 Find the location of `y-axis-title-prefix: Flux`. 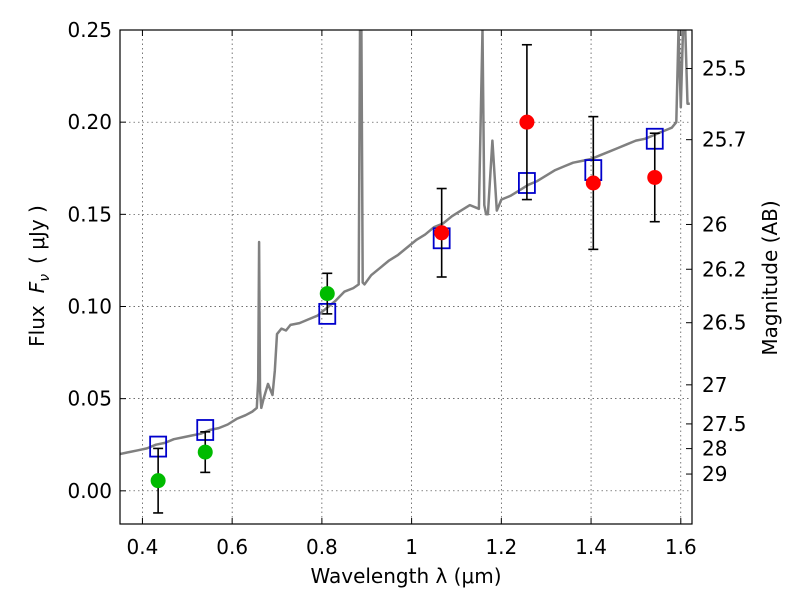

y-axis-title-prefix: Flux is located at coordinates (37, 326).